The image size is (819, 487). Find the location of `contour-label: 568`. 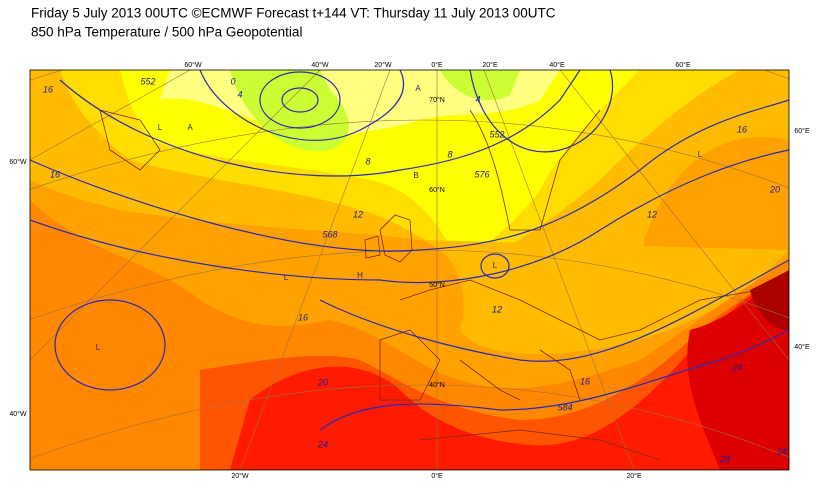

contour-label: 568 is located at coordinates (329, 234).